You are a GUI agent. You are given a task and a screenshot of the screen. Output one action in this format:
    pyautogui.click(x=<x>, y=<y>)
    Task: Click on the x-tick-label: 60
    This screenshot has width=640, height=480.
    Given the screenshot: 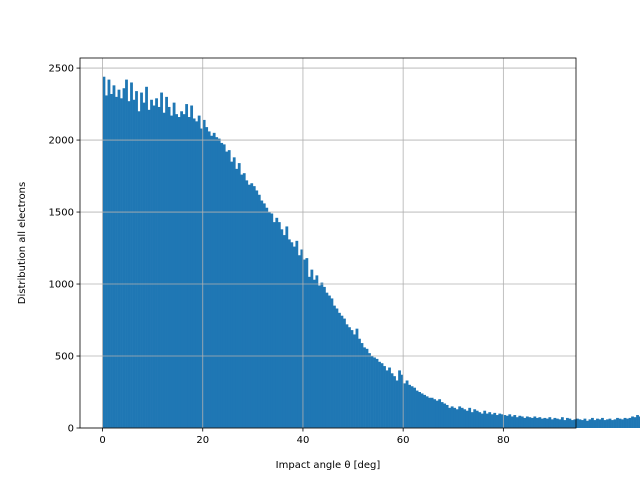 What is the action you would take?
    pyautogui.click(x=403, y=440)
    